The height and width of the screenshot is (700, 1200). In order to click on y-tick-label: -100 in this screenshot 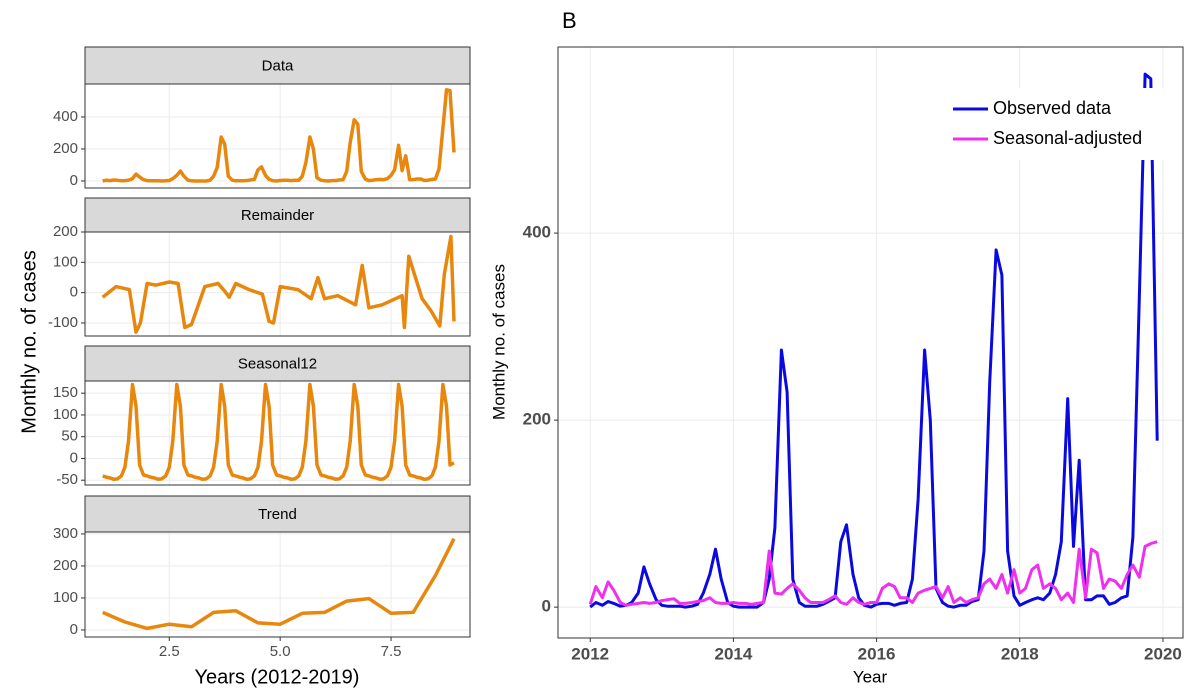, I will do `click(63, 322)`.